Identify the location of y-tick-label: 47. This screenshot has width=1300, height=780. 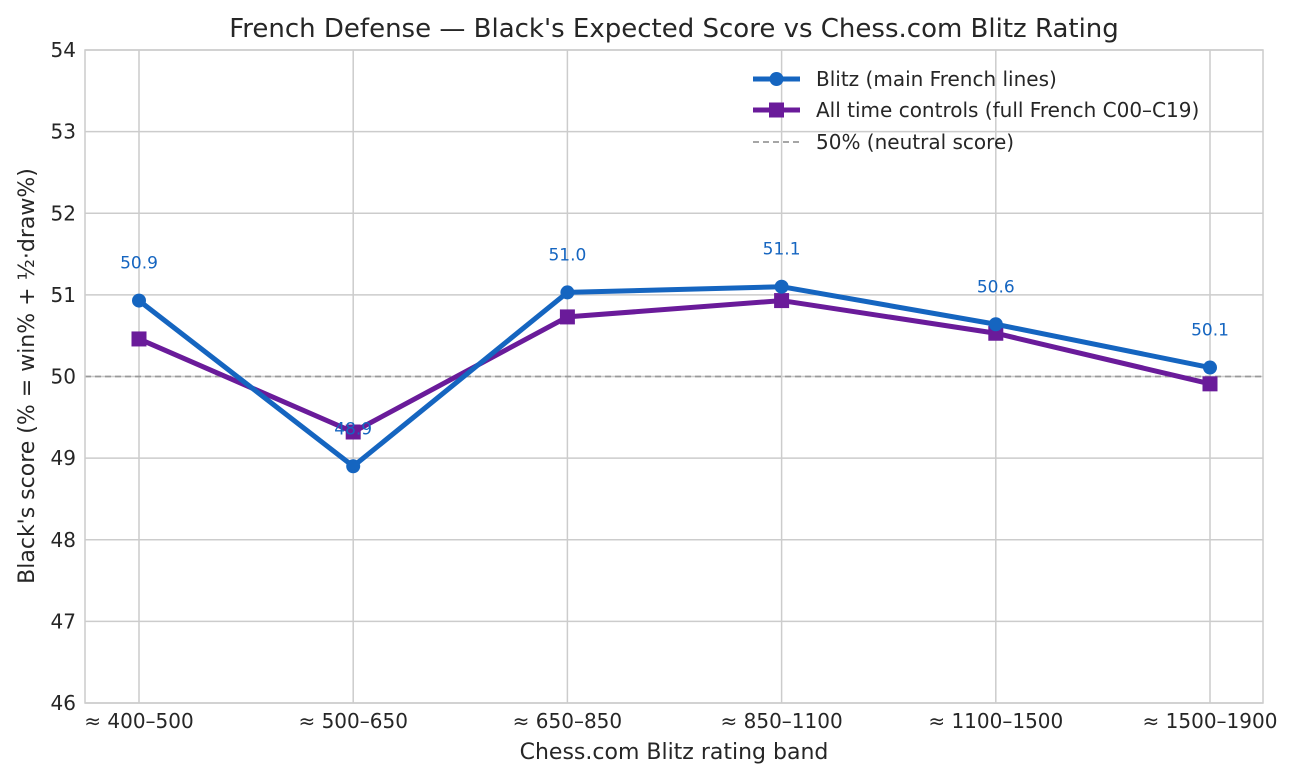
(63, 621).